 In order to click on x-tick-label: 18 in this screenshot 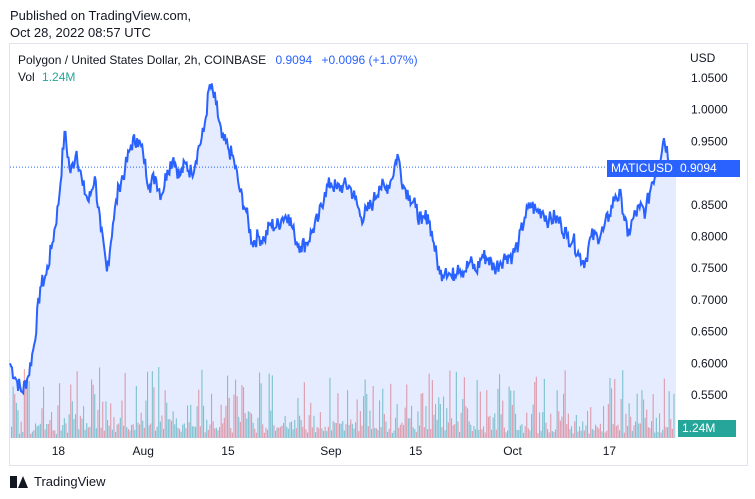, I will do `click(59, 451)`.